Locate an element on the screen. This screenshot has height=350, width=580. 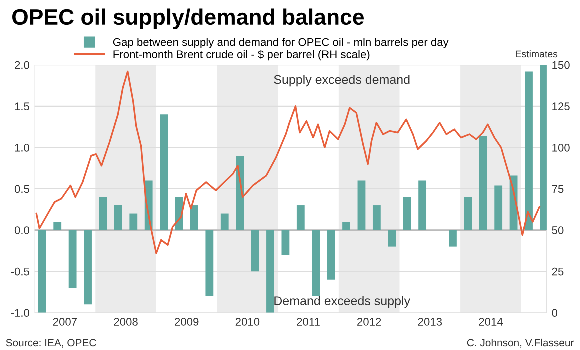
x-tick-label: 2014 is located at coordinates (491, 322).